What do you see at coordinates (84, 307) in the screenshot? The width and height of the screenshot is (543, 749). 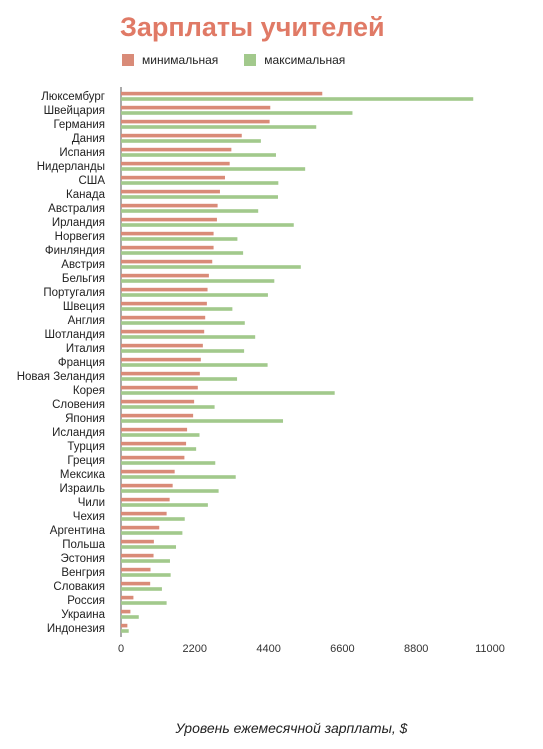 I see `category-label: Швеция` at bounding box center [84, 307].